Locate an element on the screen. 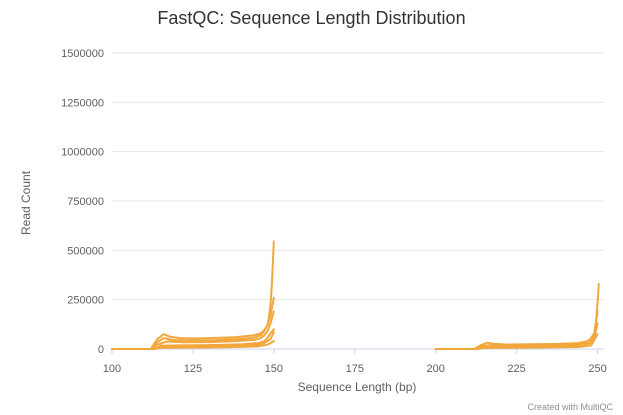 Image resolution: width=623 pixels, height=415 pixels. y-tick-label: 1000000 is located at coordinates (82, 153).